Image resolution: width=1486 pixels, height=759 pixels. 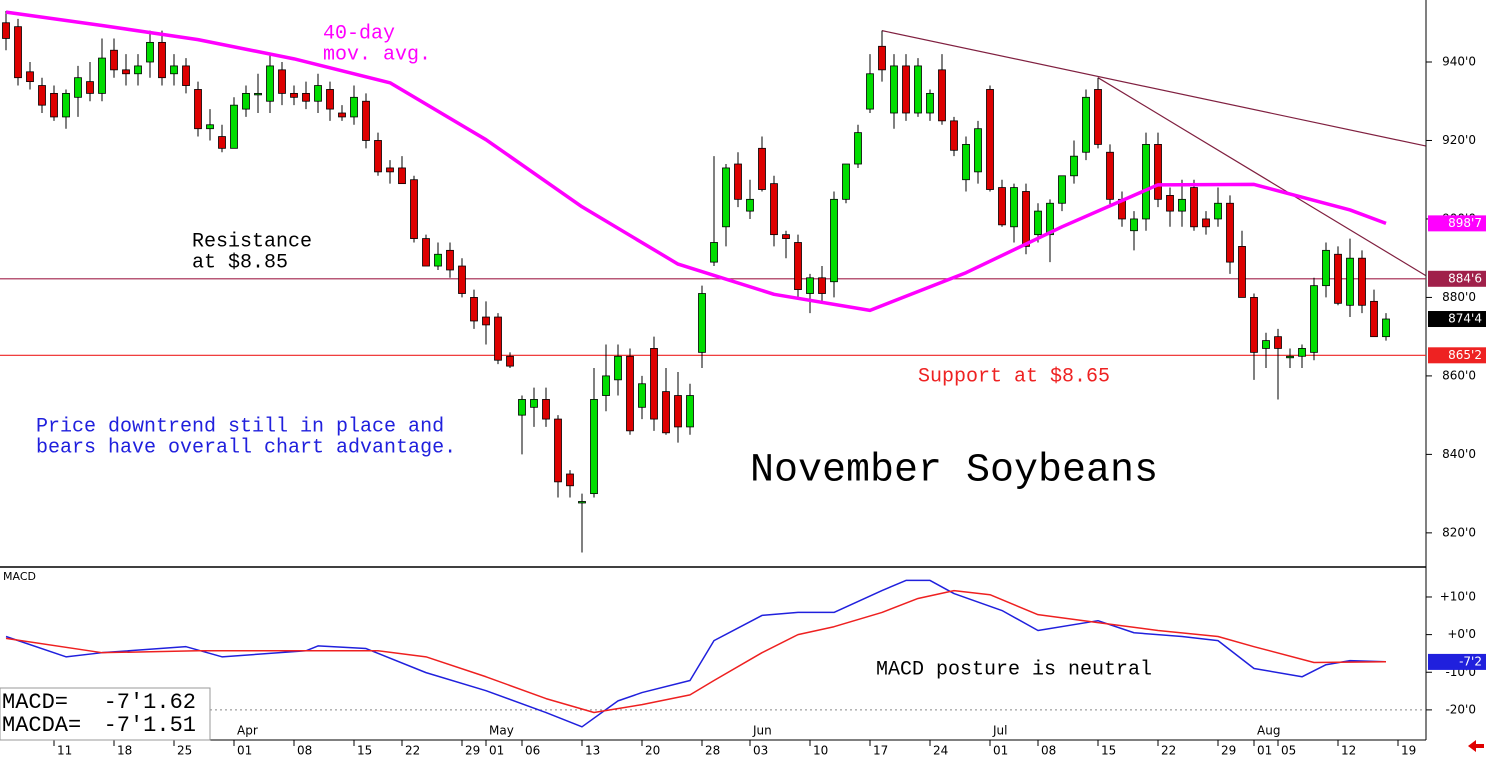 What do you see at coordinates (712, 751) in the screenshot?
I see `x-tick-label: 28` at bounding box center [712, 751].